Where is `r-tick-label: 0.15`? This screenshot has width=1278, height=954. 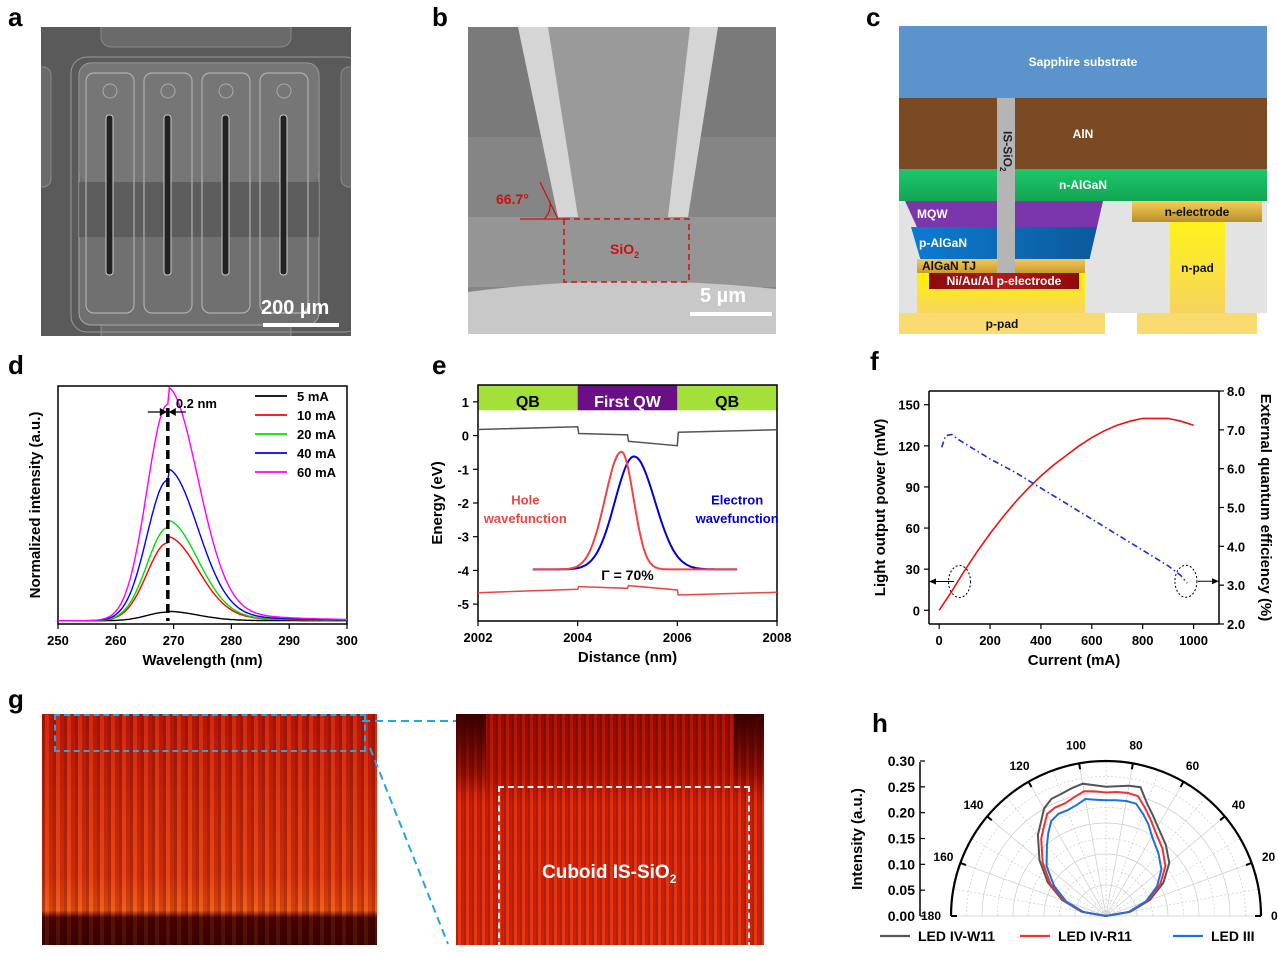
r-tick-label: 0.15 is located at coordinates (901, 839).